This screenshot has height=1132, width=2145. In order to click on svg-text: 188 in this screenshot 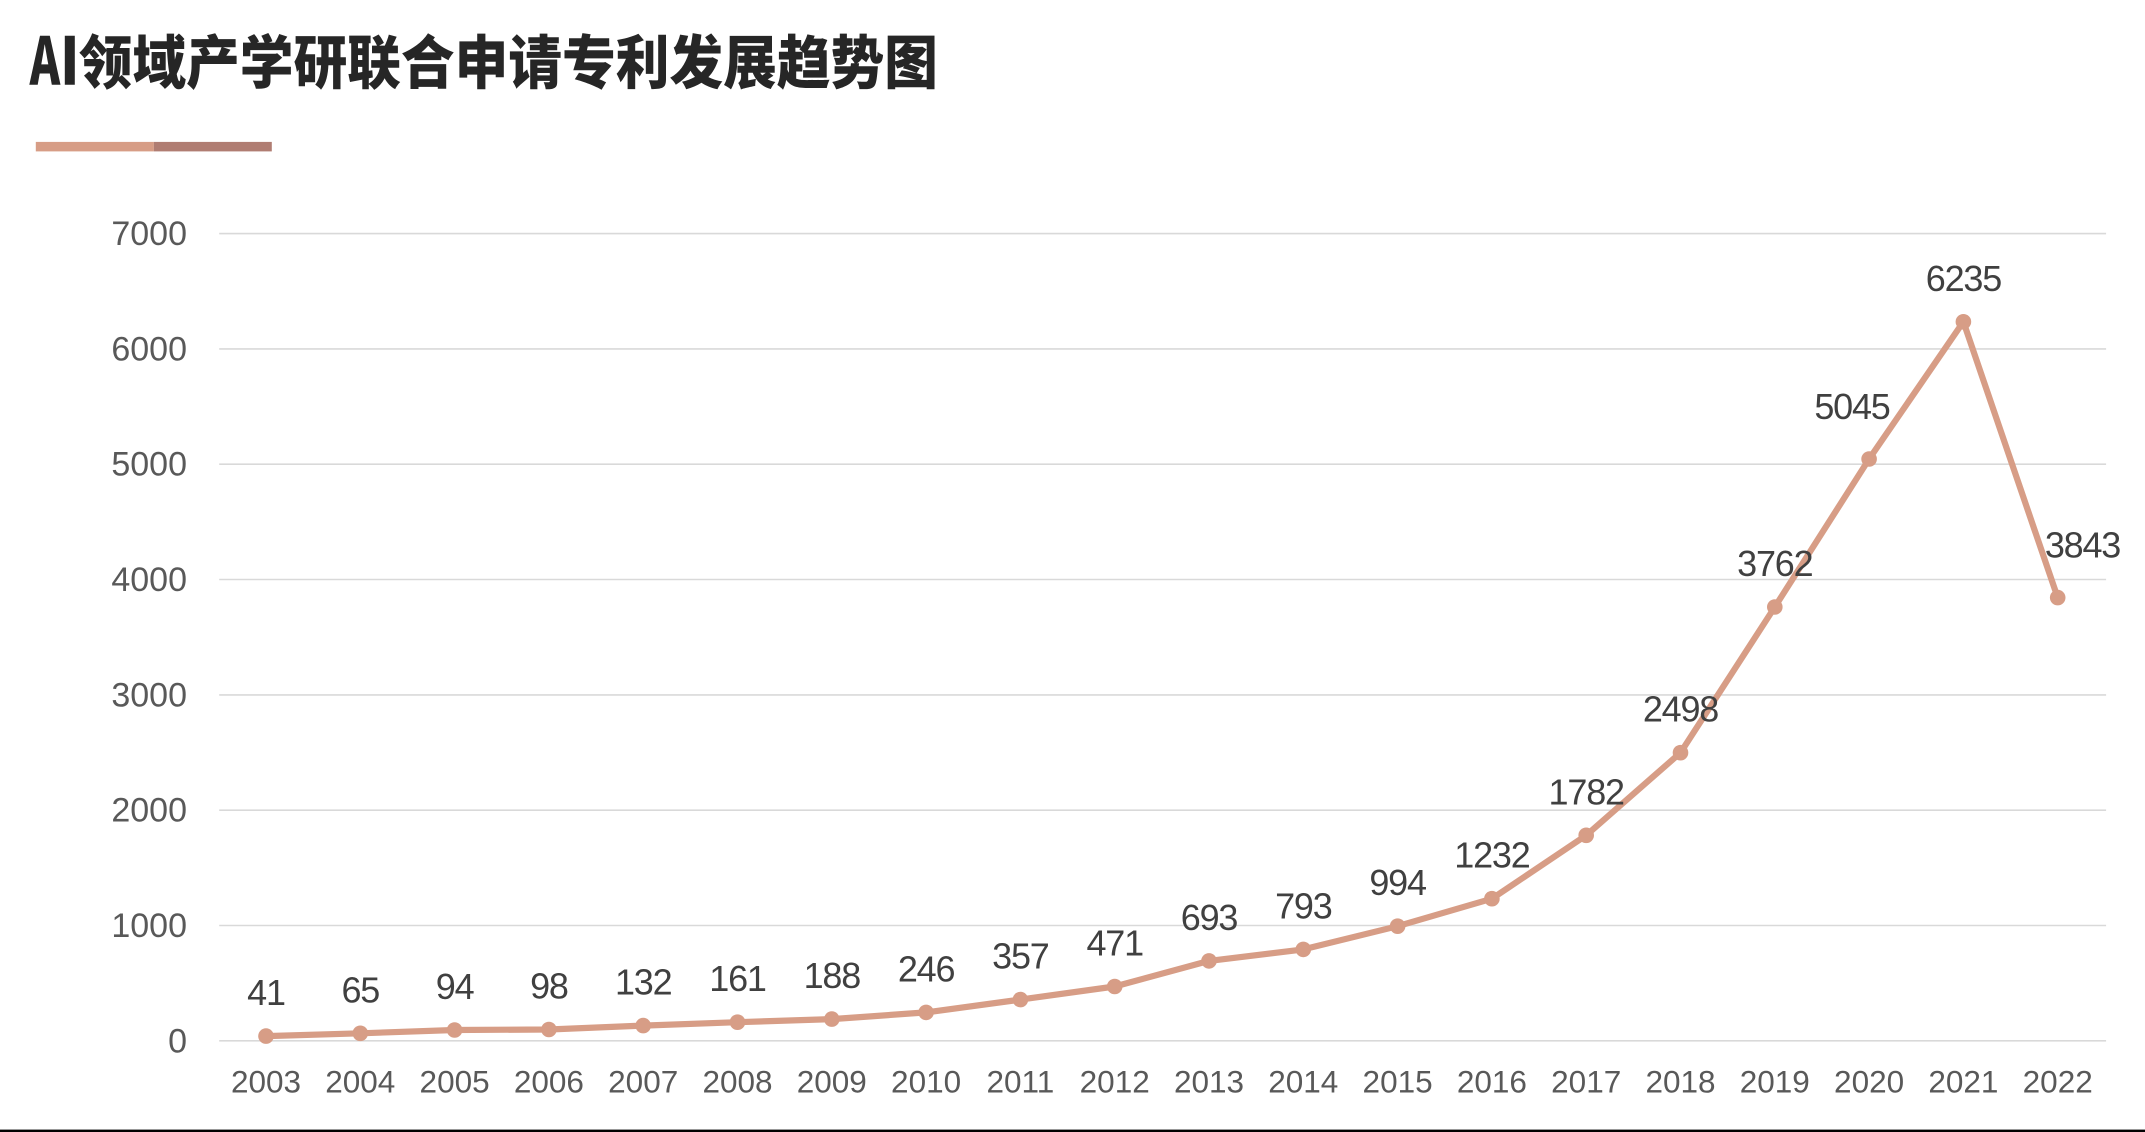, I will do `click(832, 975)`.